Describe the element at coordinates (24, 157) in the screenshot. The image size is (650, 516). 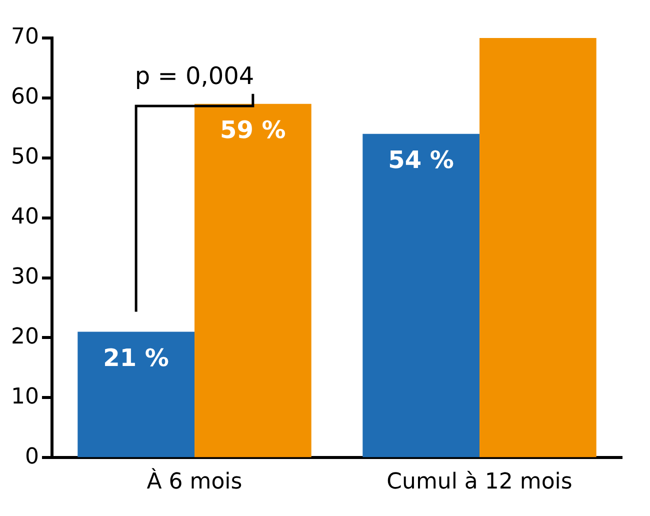
I see `y-tick-label: 50` at that location.